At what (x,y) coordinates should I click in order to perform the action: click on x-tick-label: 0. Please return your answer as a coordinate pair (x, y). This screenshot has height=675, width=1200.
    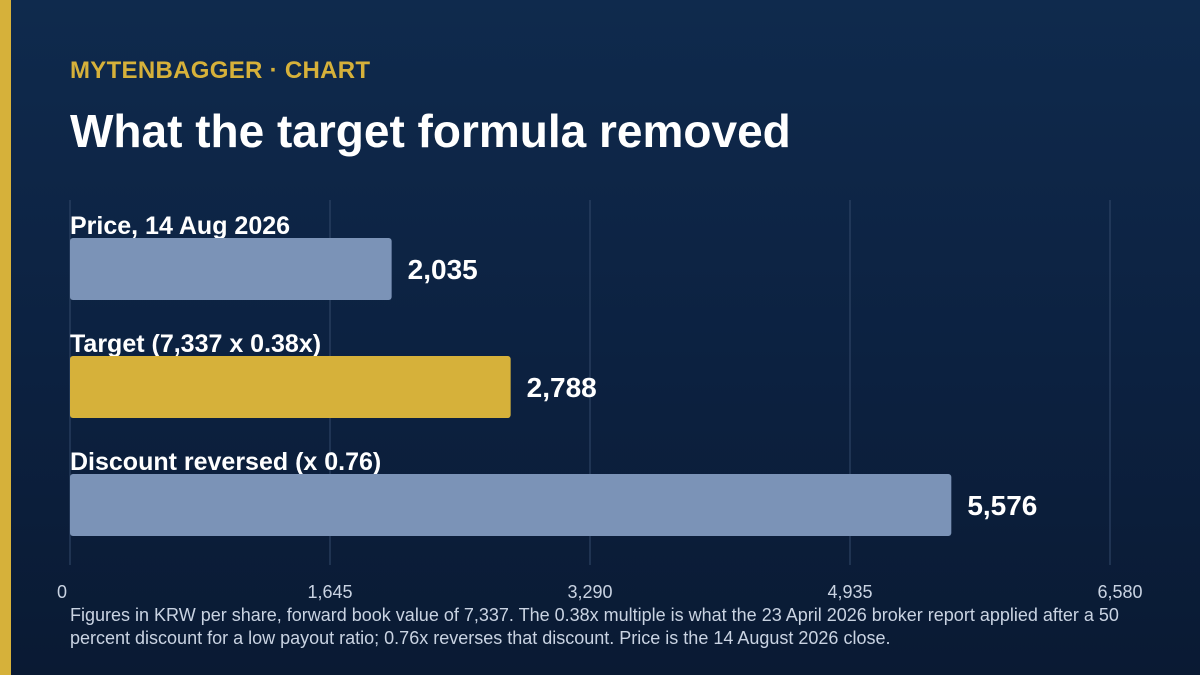
    Looking at the image, I should click on (62, 592).